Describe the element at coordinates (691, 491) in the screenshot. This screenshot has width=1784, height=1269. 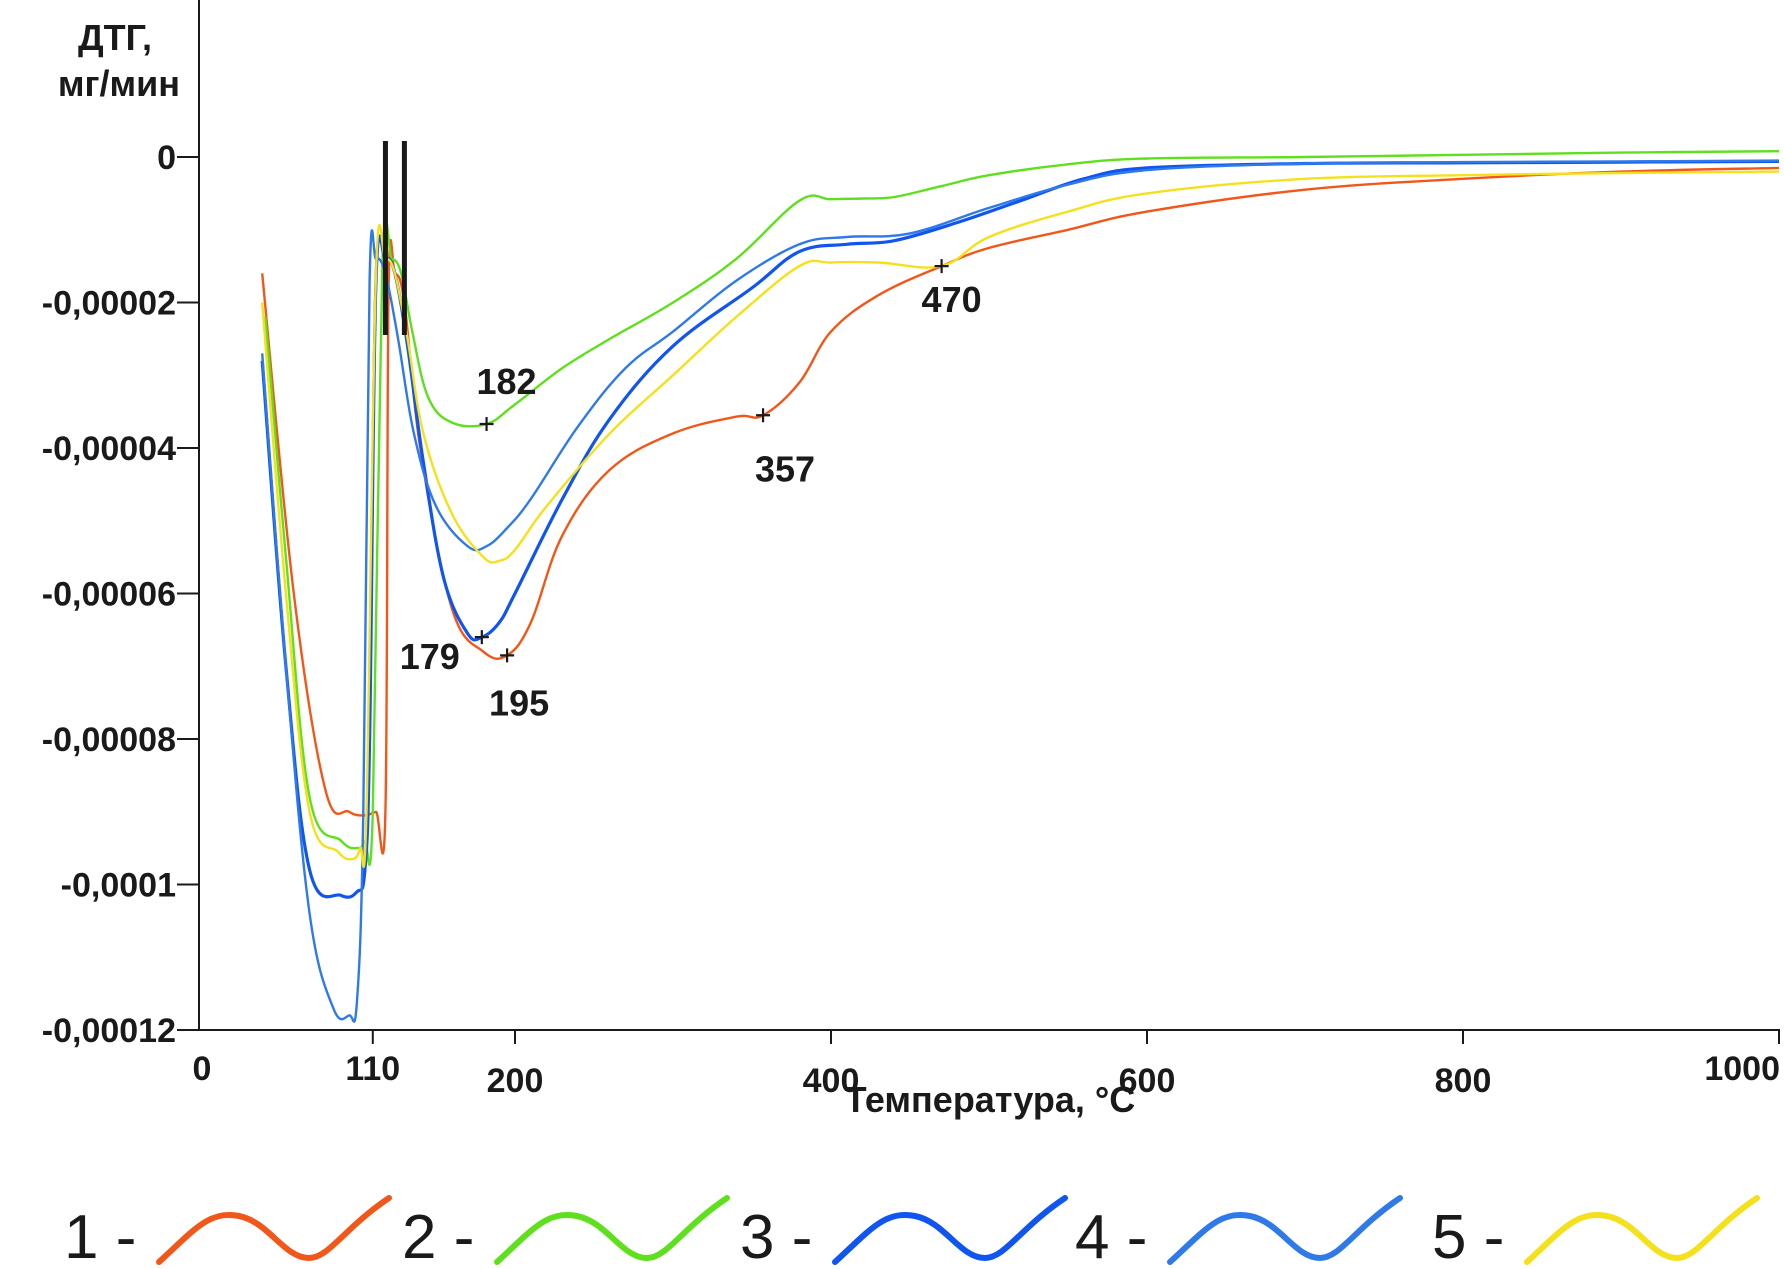
I see `annotations: 182 179 195 357 470` at that location.